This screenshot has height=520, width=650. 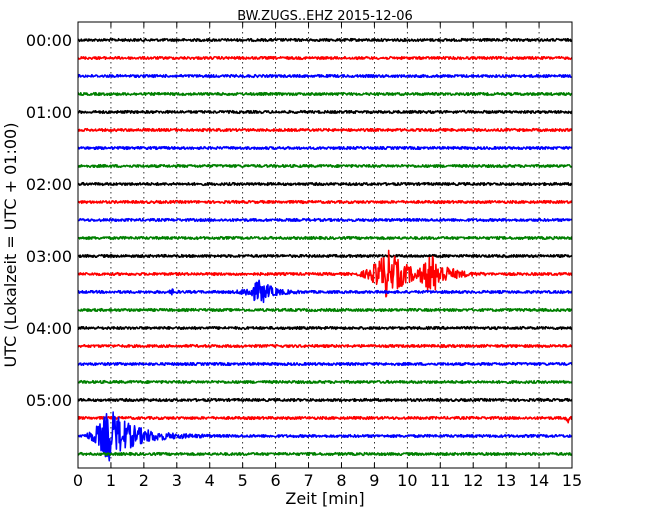 I want to click on y-tick-label: 04:00, so click(x=49, y=328).